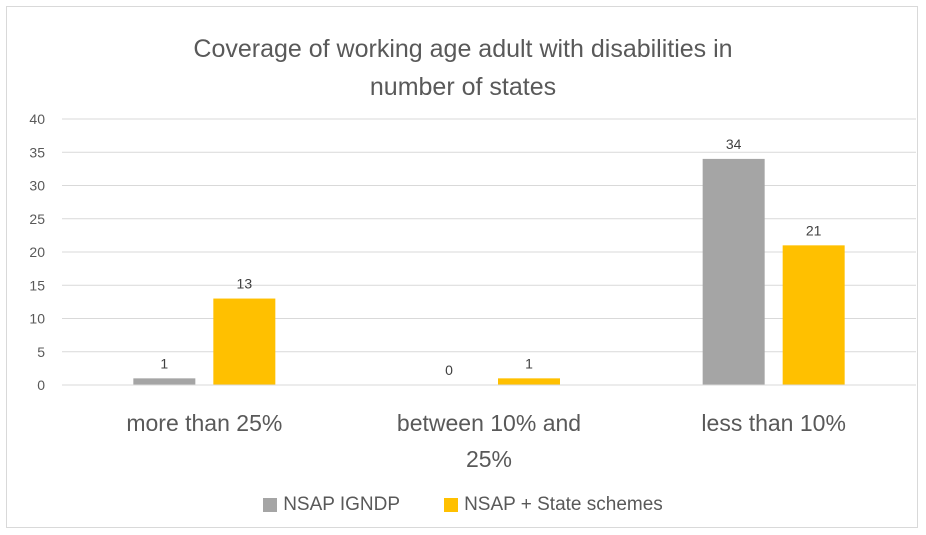 The image size is (926, 535). What do you see at coordinates (463, 87) in the screenshot?
I see `chart-title-line-2: number of states` at bounding box center [463, 87].